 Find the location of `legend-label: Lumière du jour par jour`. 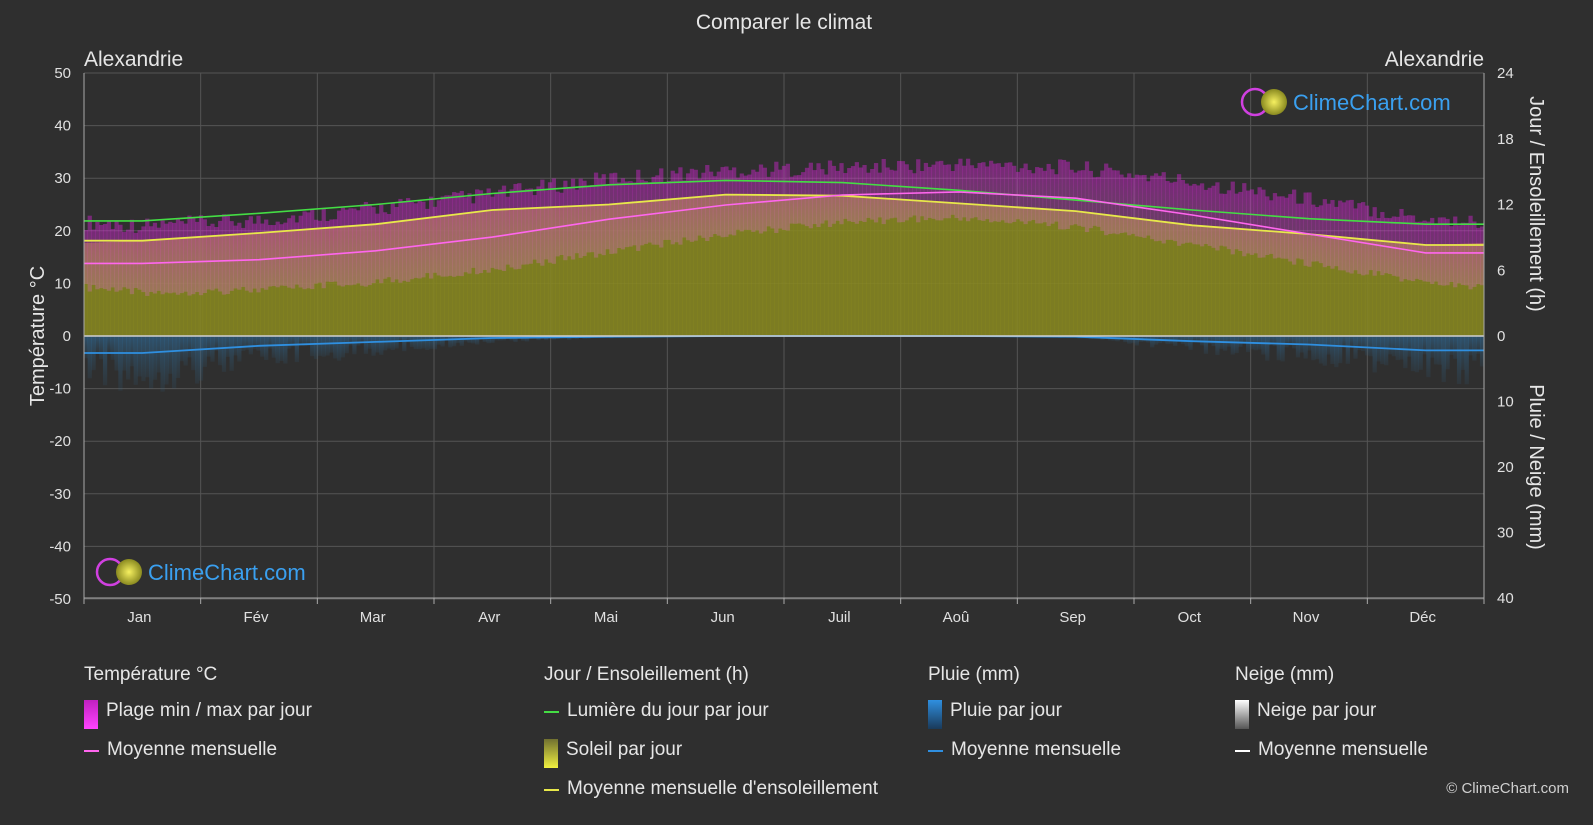

legend-label: Lumière du jour par jour is located at coordinates (668, 710).